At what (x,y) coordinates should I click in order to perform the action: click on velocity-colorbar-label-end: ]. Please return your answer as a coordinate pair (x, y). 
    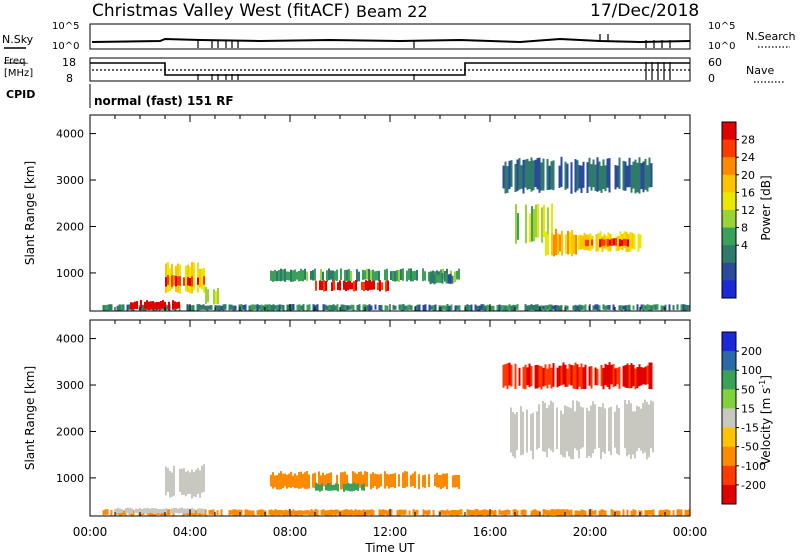
    Looking at the image, I should click on (766, 377).